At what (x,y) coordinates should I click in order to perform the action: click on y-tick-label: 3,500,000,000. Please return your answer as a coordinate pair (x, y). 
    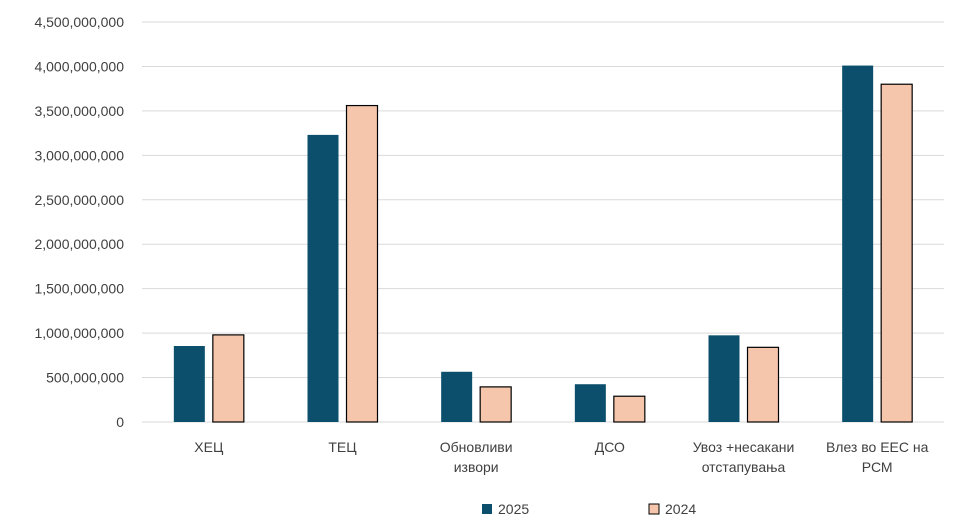
    Looking at the image, I should click on (79, 111).